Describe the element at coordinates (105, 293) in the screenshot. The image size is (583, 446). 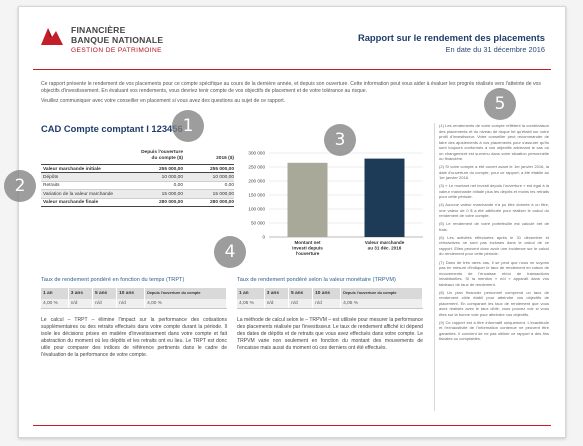
I see `trpt-col-header: 5 ans` at that location.